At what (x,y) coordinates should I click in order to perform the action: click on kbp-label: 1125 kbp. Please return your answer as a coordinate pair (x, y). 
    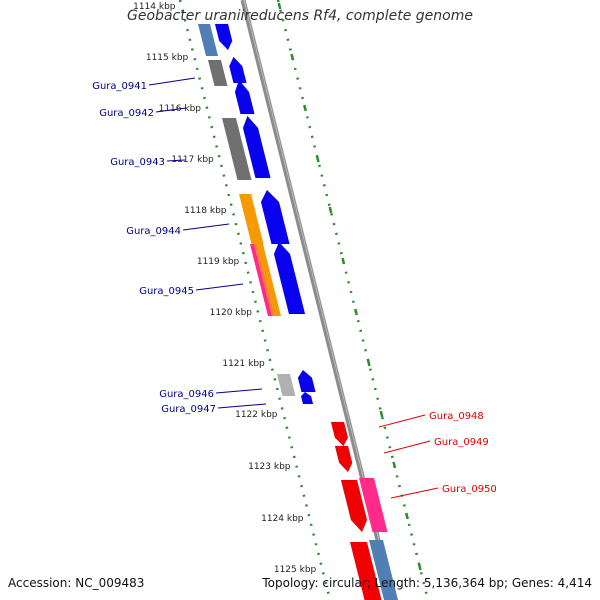
    Looking at the image, I should click on (295, 570).